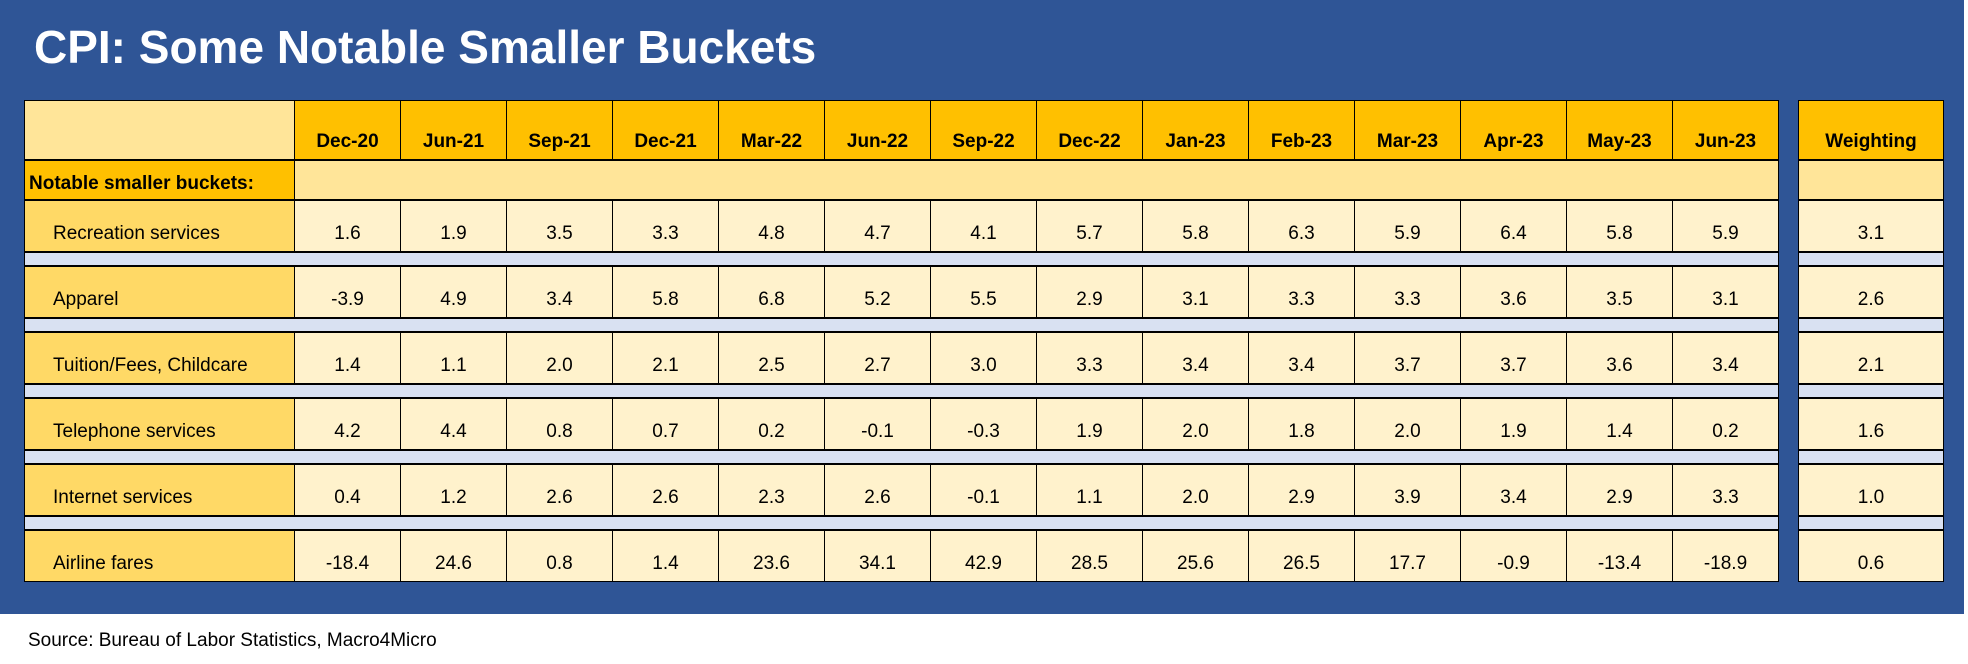 Image resolution: width=1968 pixels, height=664 pixels. I want to click on value-cell: 23.6, so click(771, 556).